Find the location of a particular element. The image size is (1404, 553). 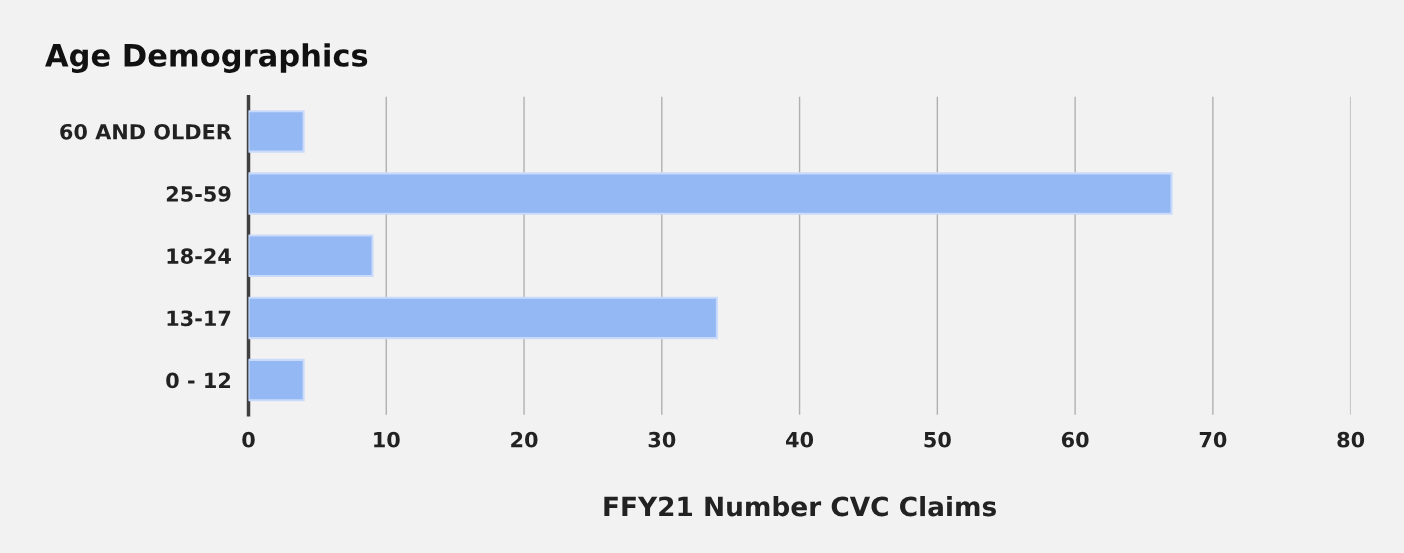

y-tick-label: 0 - 12 is located at coordinates (198, 380).